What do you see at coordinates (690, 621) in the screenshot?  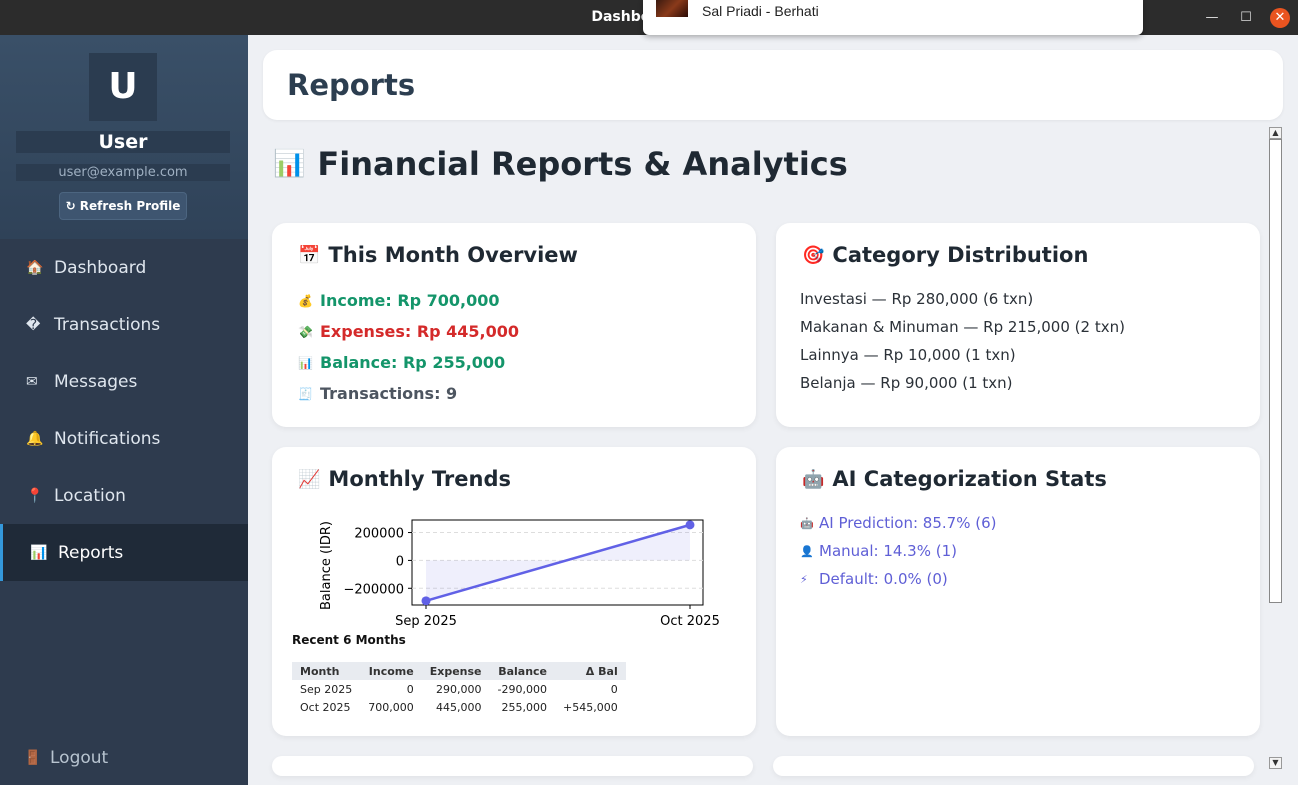 I see `x-tick-label: Oct 2025` at bounding box center [690, 621].